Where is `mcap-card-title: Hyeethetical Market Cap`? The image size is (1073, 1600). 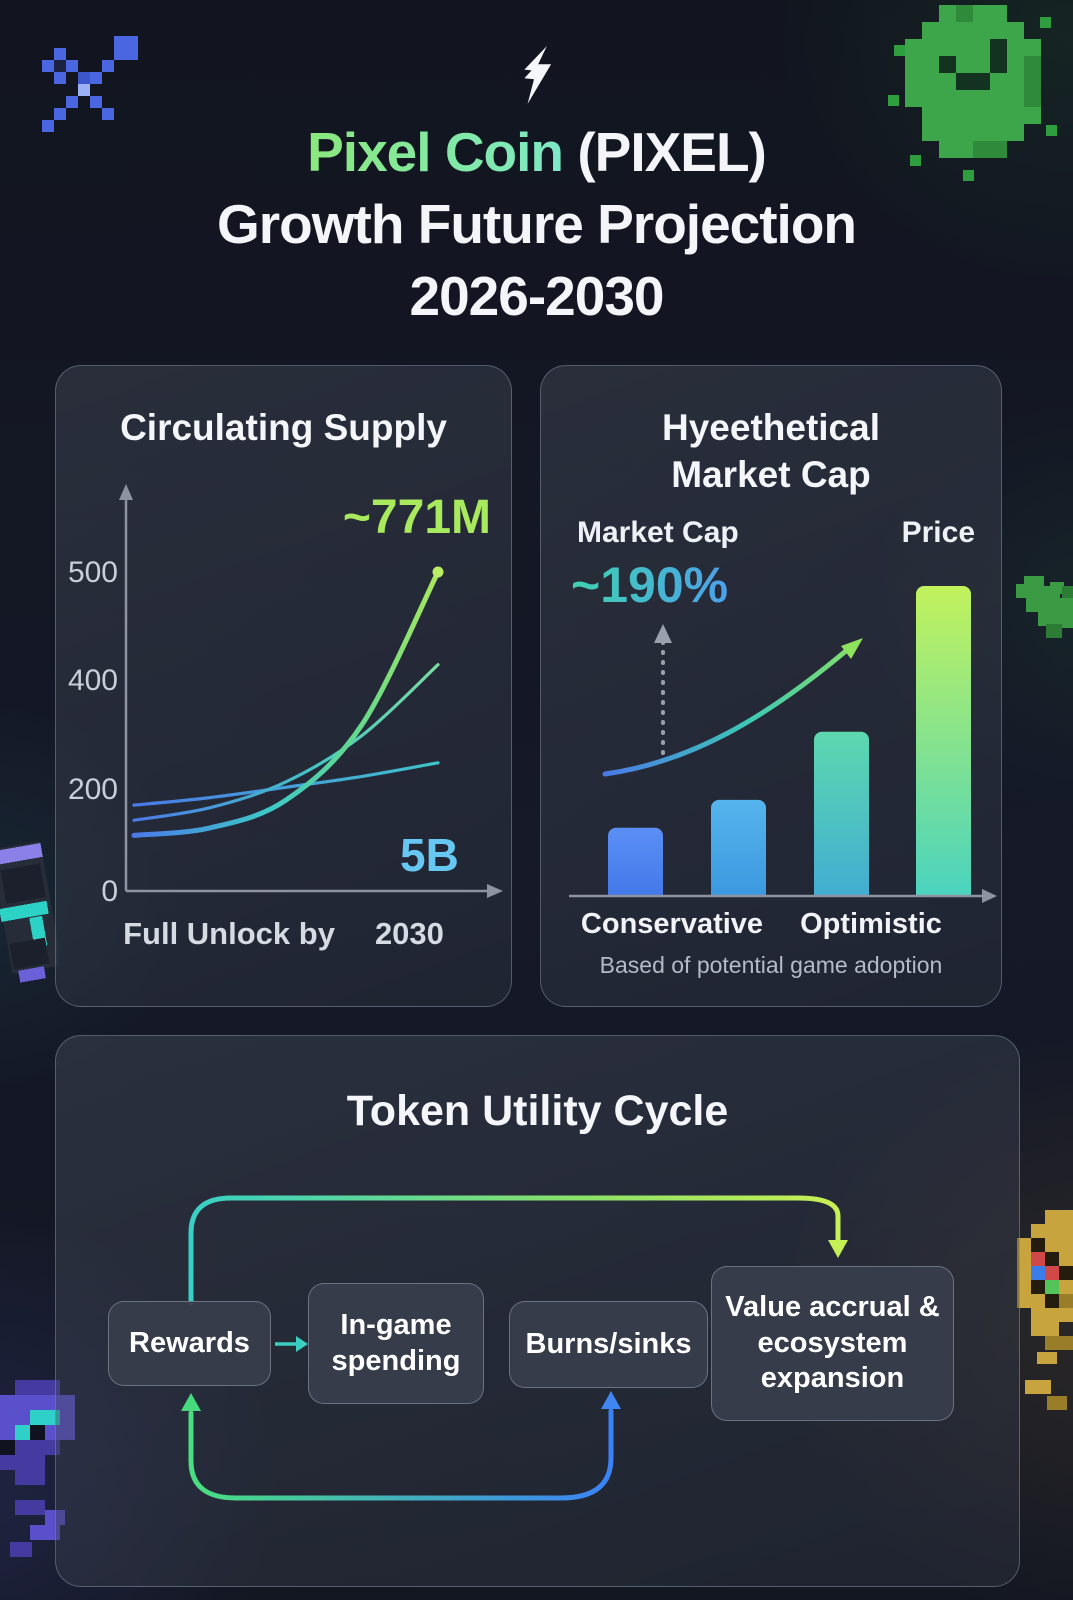
mcap-card-title: Hyeethetical Market Cap is located at coordinates (771, 451).